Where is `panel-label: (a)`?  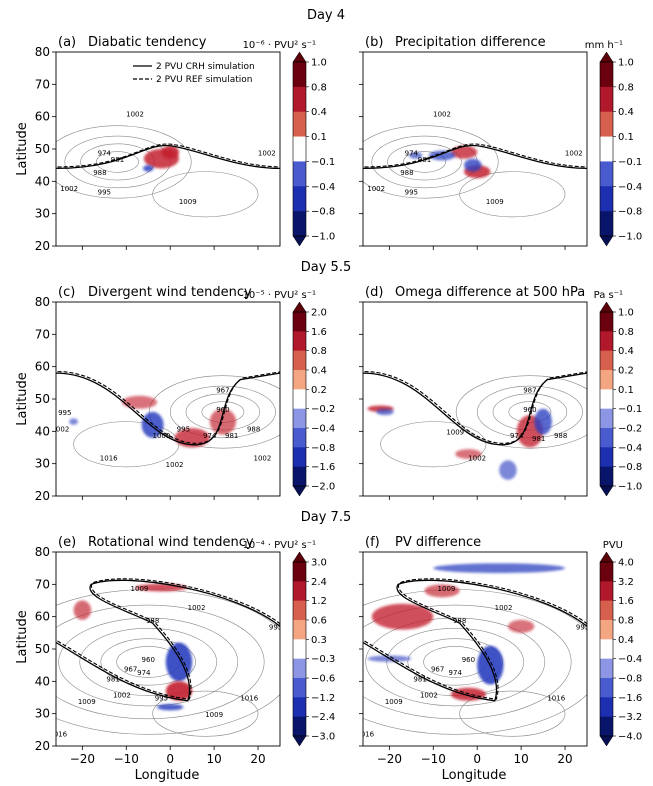 panel-label: (a) is located at coordinates (67, 42).